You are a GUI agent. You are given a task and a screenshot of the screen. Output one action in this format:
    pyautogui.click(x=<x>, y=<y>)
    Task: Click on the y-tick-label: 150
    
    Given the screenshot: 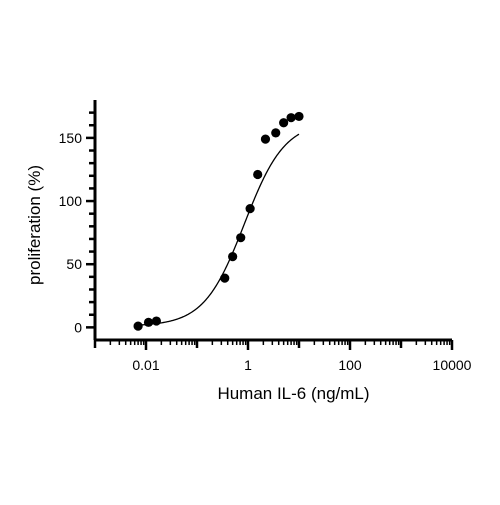 What is the action you would take?
    pyautogui.click(x=71, y=138)
    